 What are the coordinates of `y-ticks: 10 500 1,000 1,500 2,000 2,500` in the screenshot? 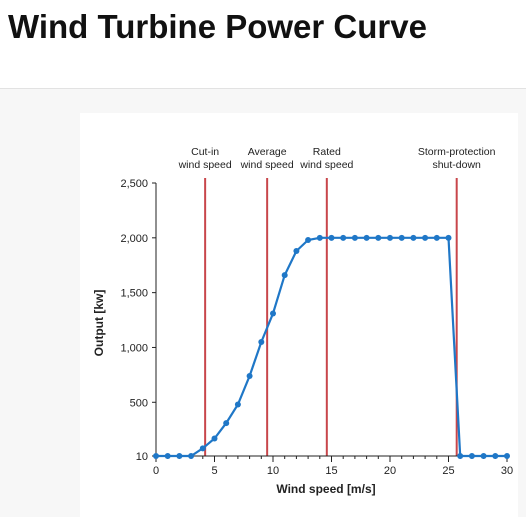 It's located at (138, 320).